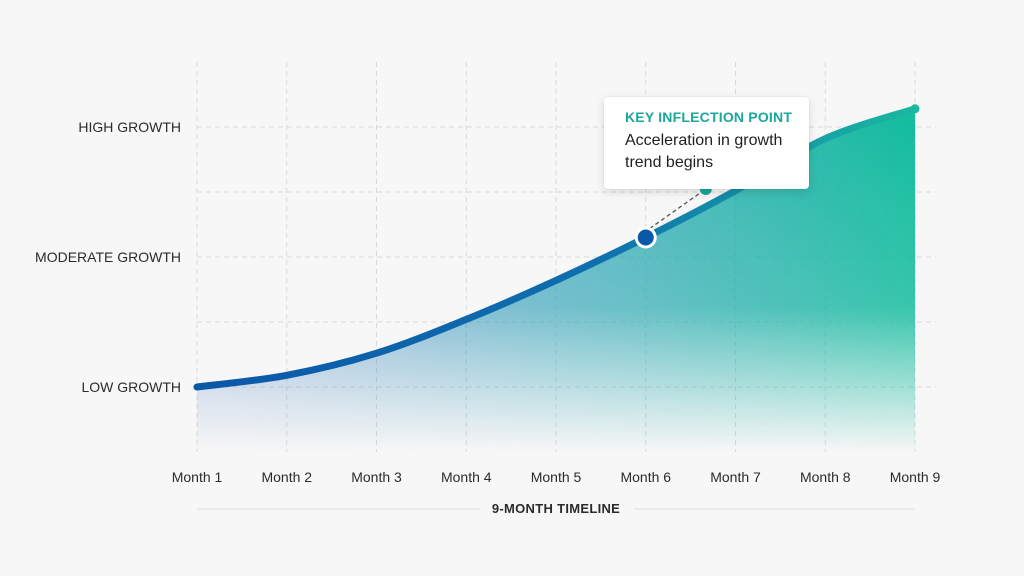  I want to click on x-tick-label: Month 1, so click(197, 477).